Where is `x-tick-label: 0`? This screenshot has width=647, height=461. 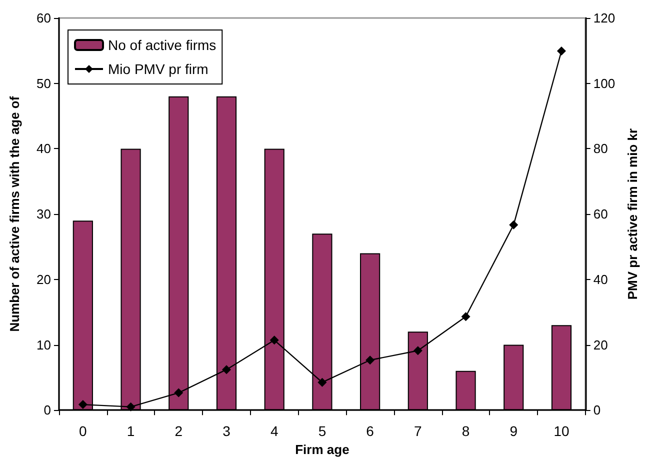
x-tick-label: 0 is located at coordinates (83, 431).